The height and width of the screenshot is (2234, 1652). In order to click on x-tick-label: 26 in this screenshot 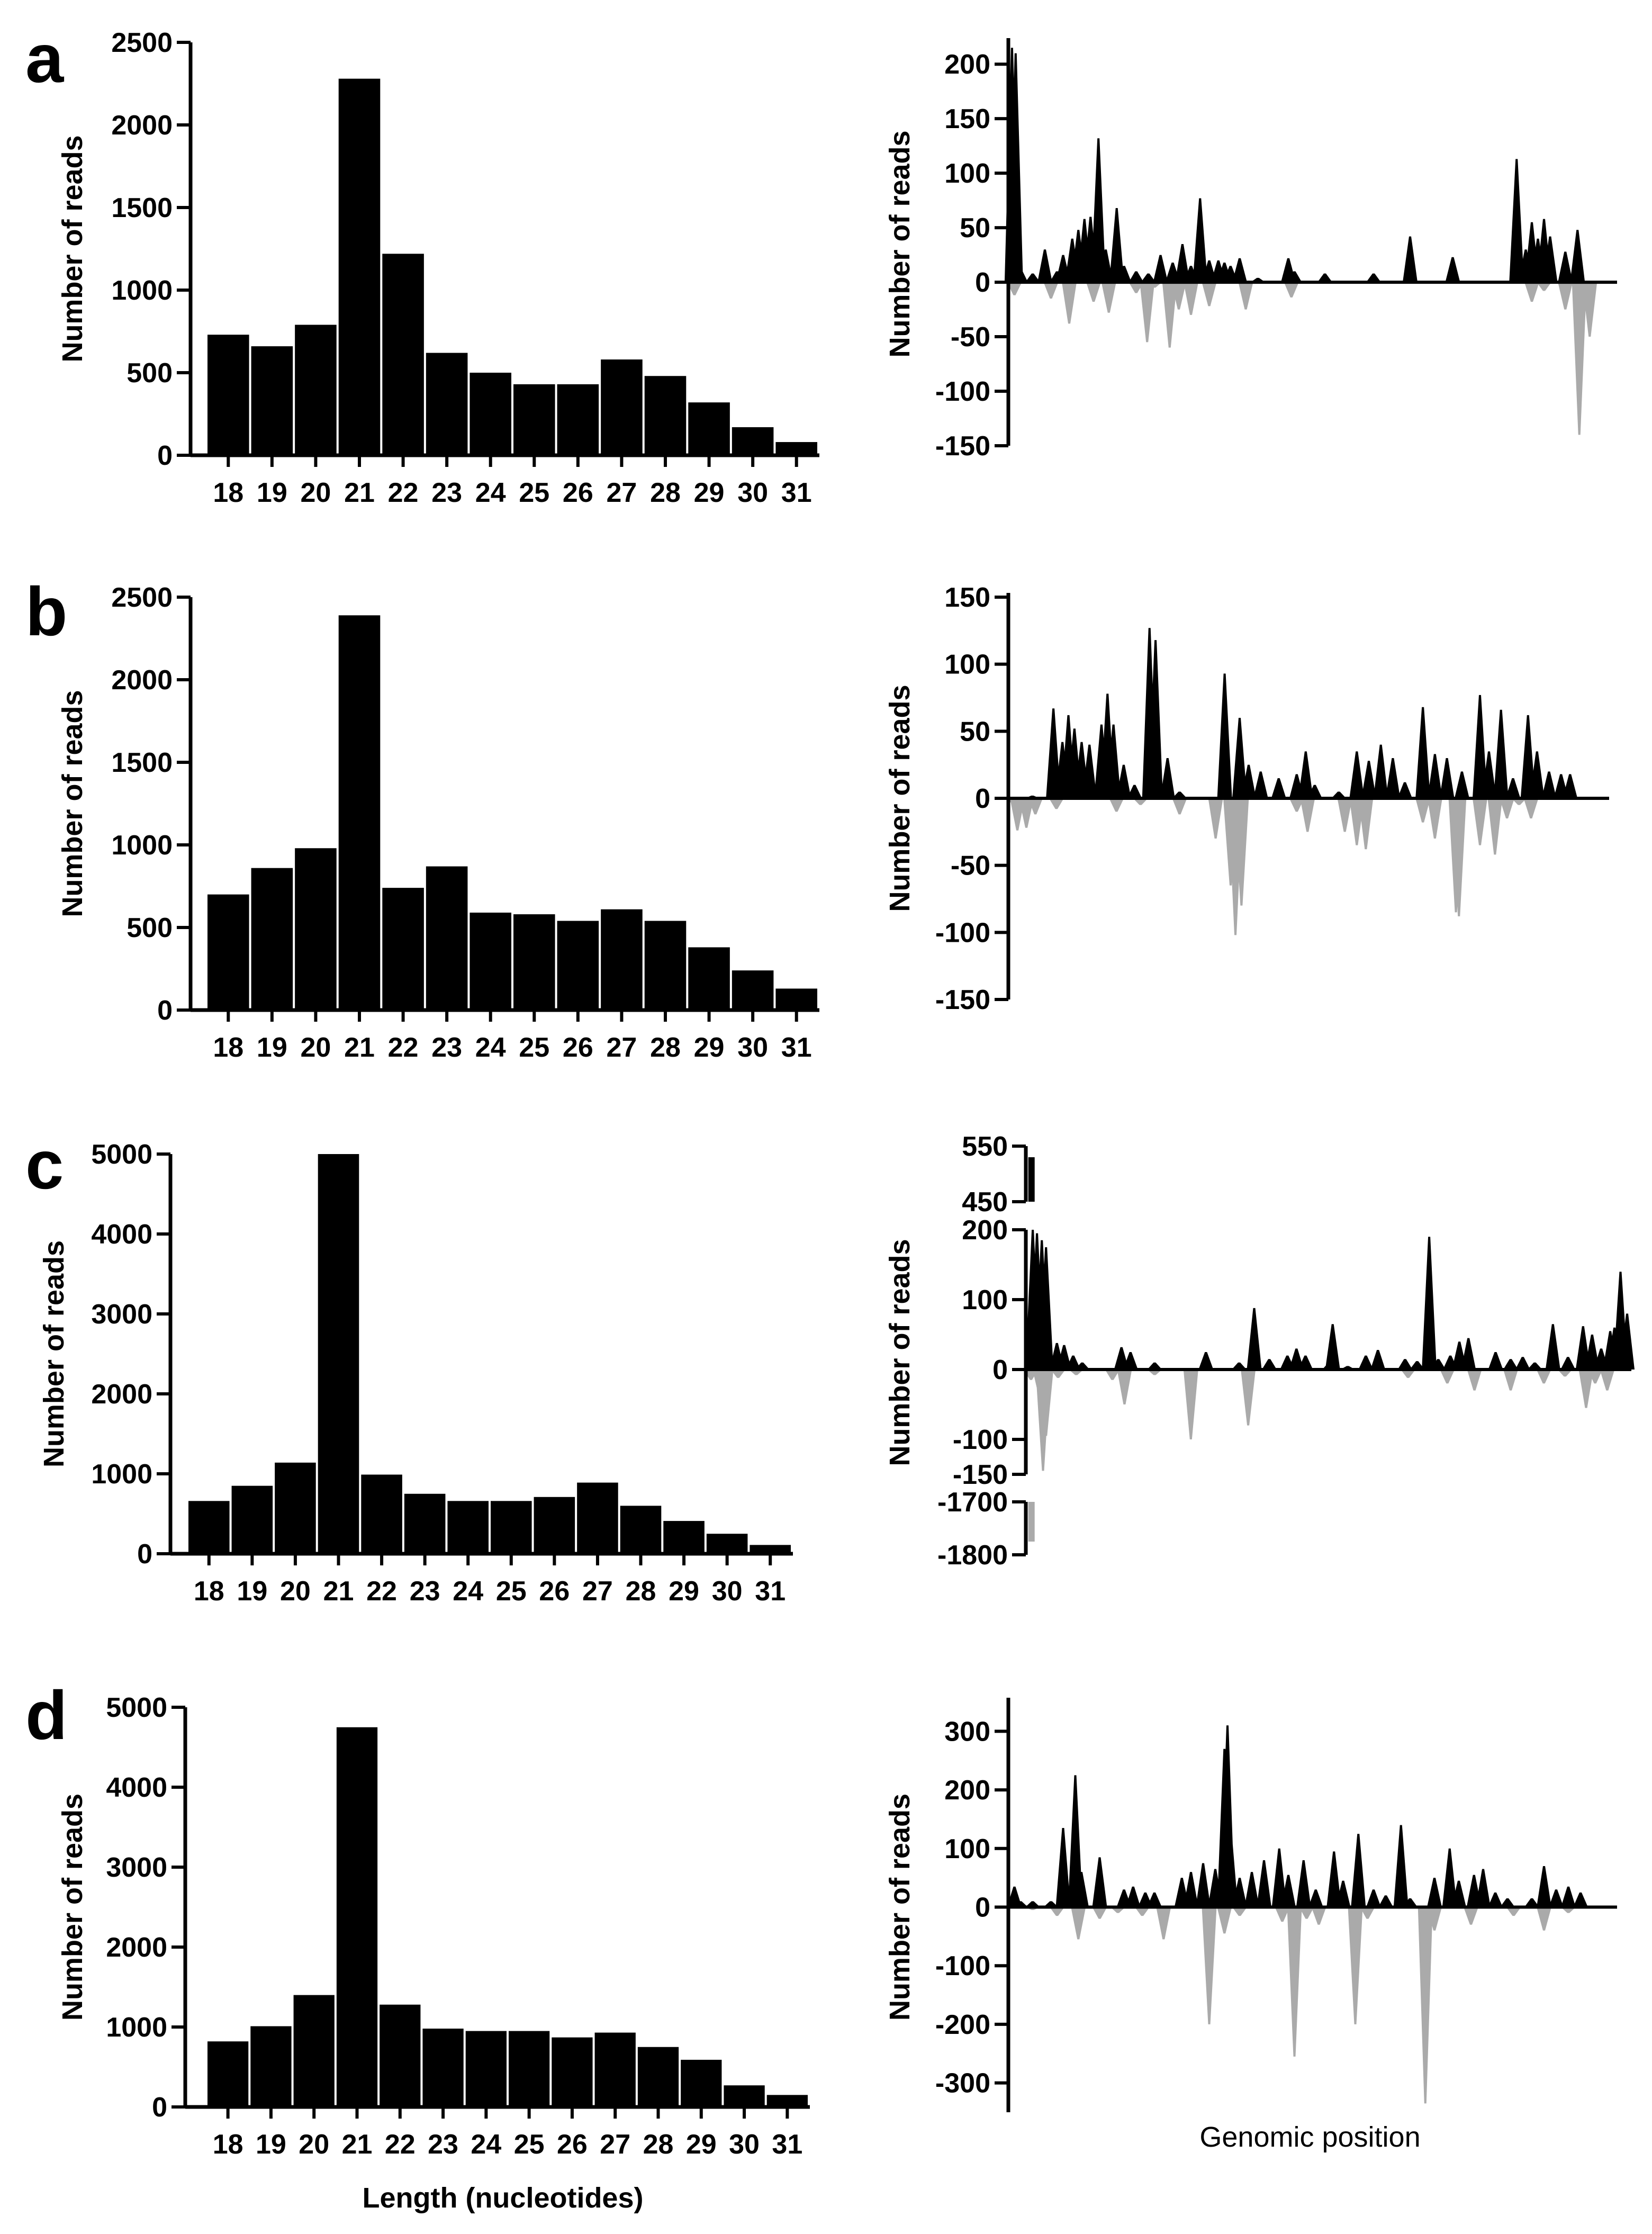, I will do `click(572, 2144)`.